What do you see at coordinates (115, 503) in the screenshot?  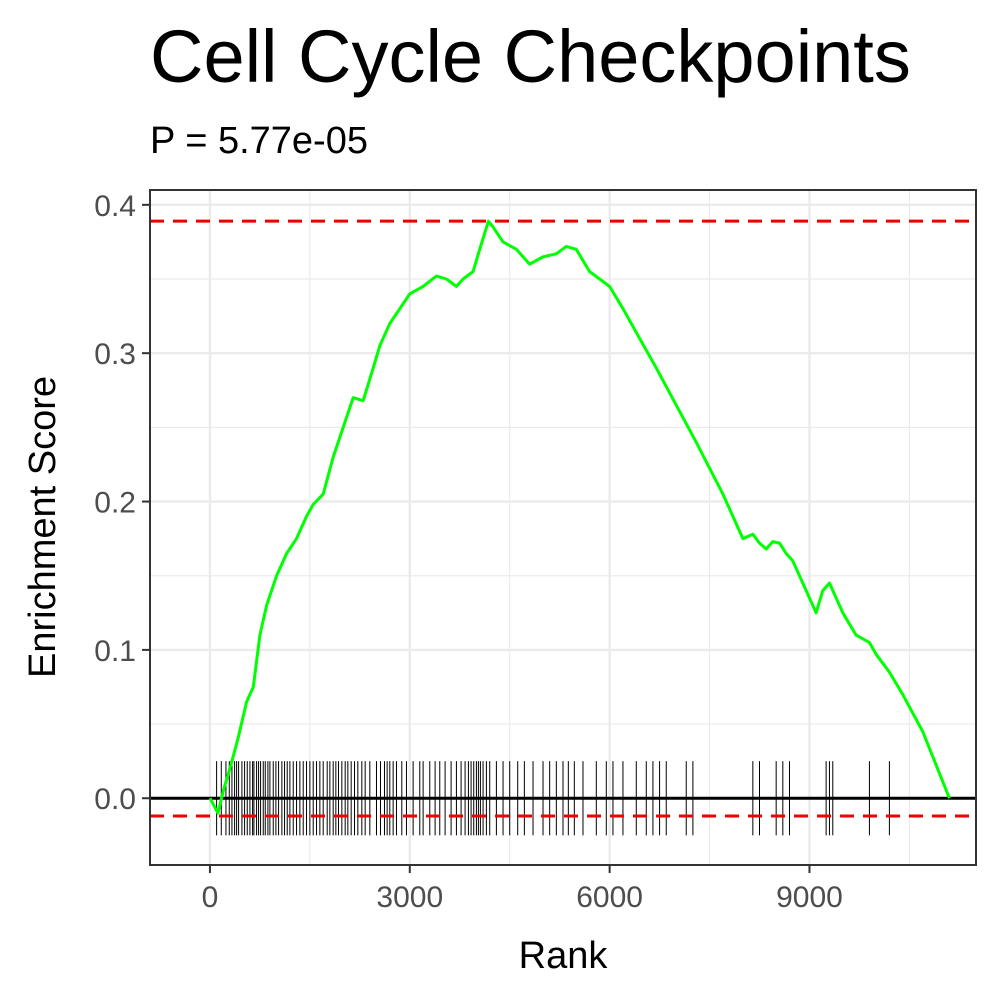 I see `y-tick-label: 0.2` at bounding box center [115, 503].